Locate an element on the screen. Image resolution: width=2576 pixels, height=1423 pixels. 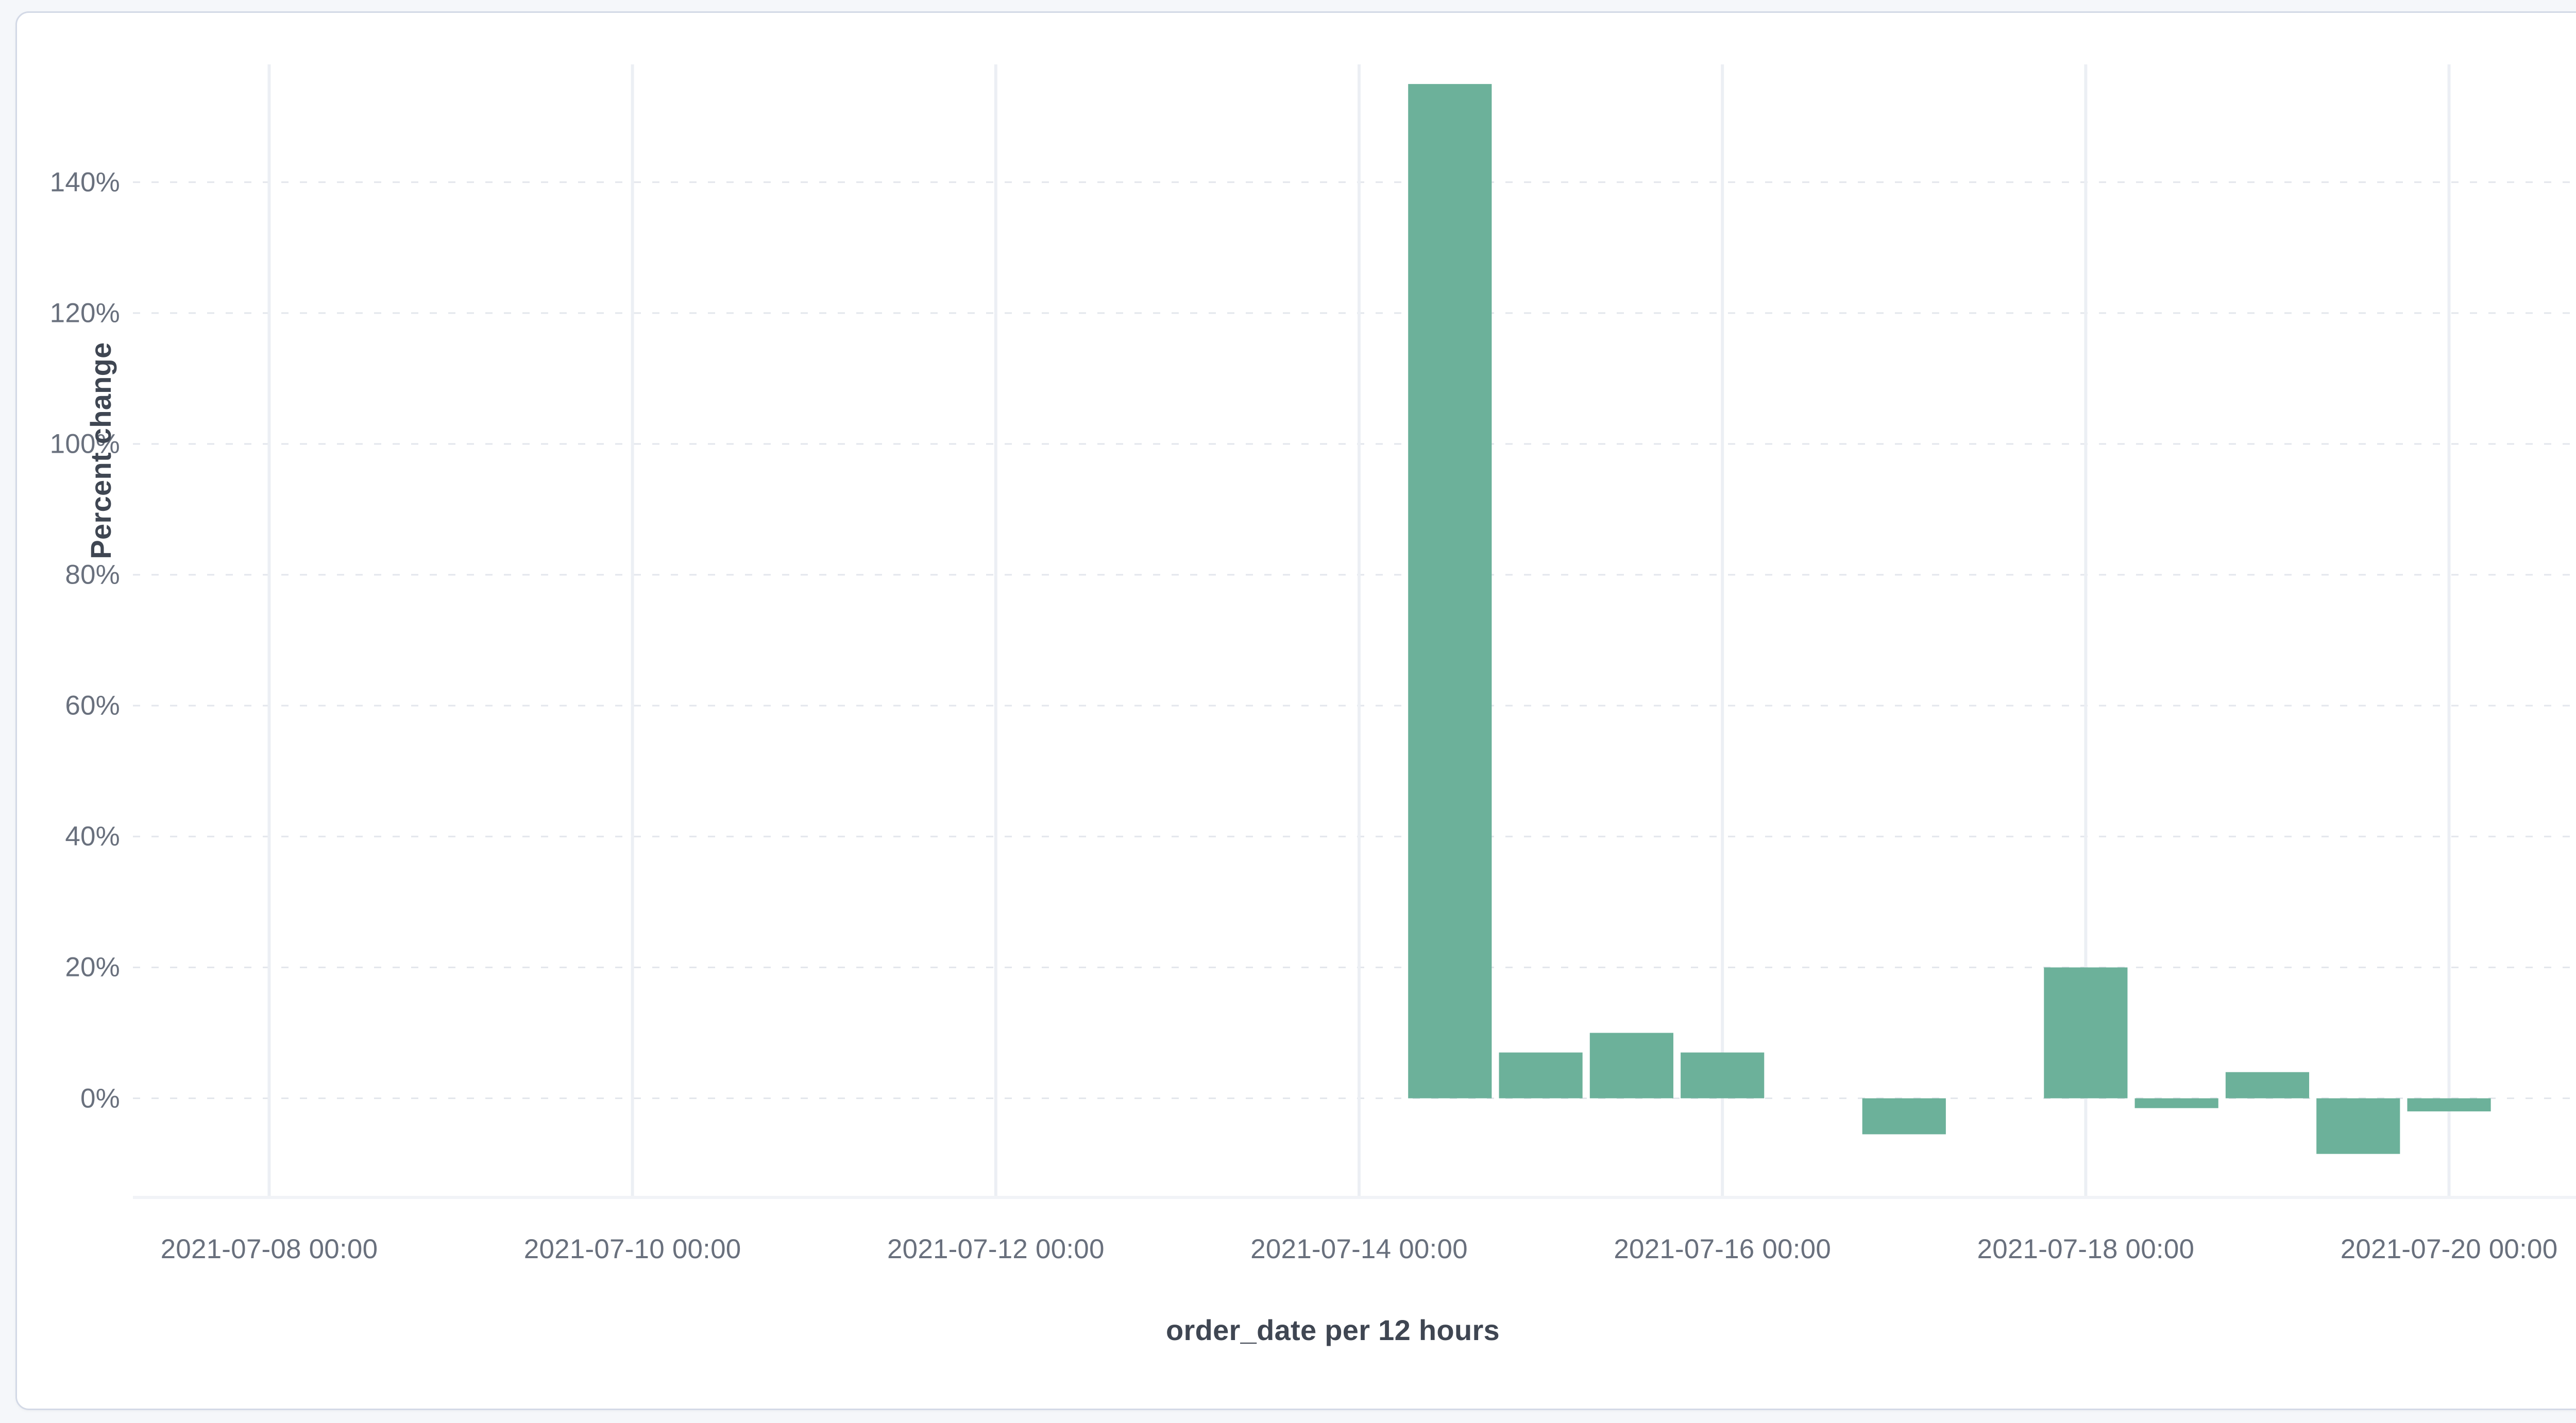
y-axis-title: Percent change is located at coordinates (100, 450).